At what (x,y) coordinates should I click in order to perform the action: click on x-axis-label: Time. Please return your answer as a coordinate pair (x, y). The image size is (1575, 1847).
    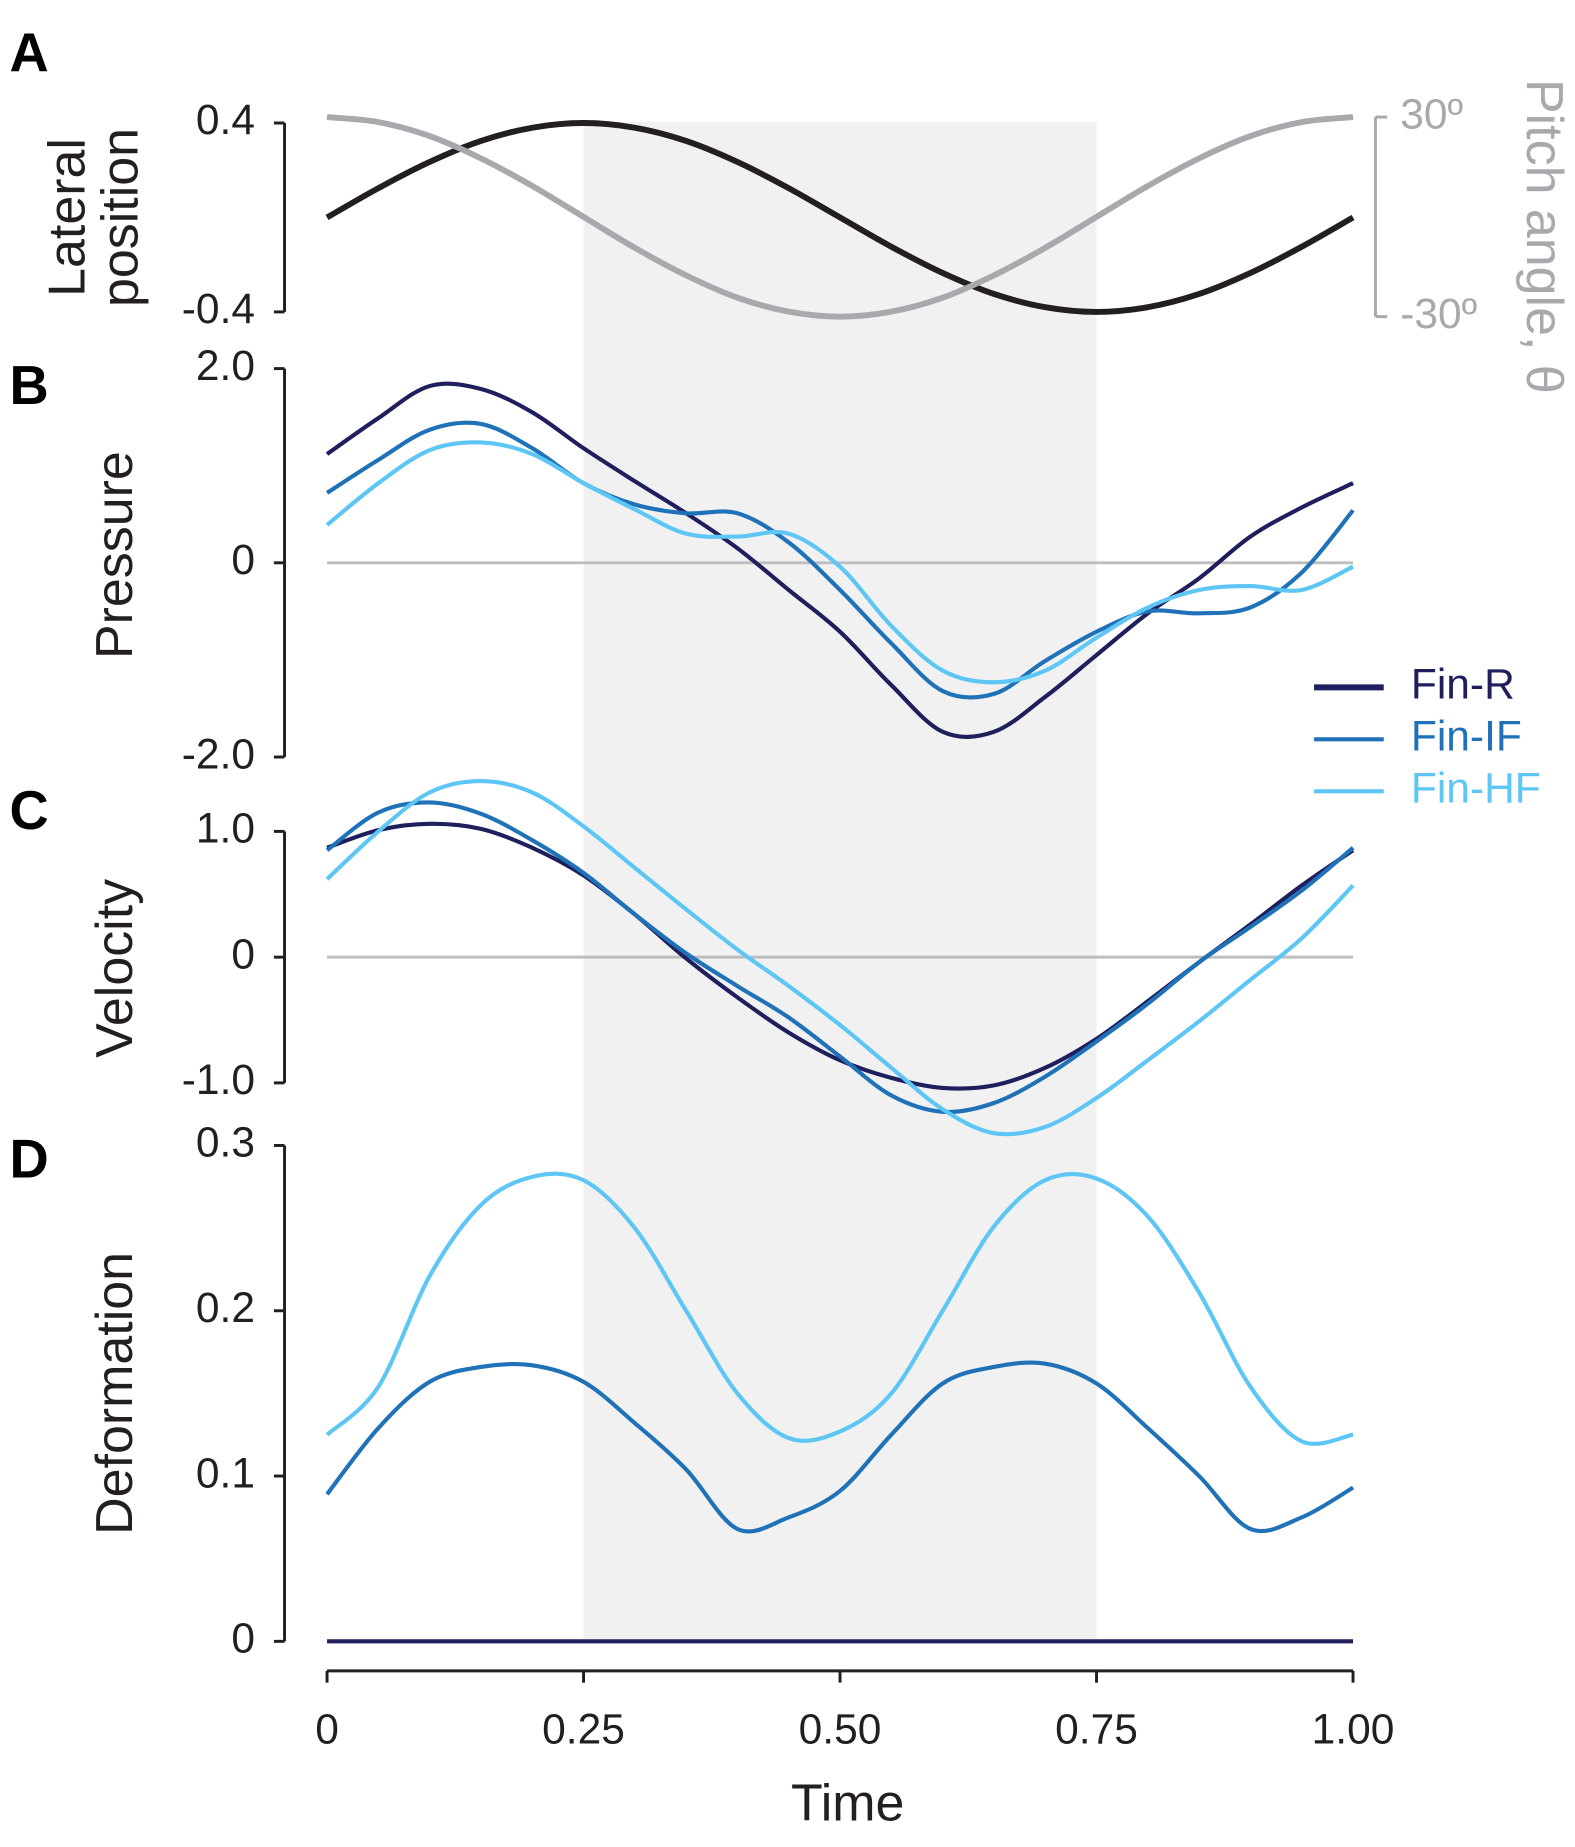
    Looking at the image, I should click on (848, 1803).